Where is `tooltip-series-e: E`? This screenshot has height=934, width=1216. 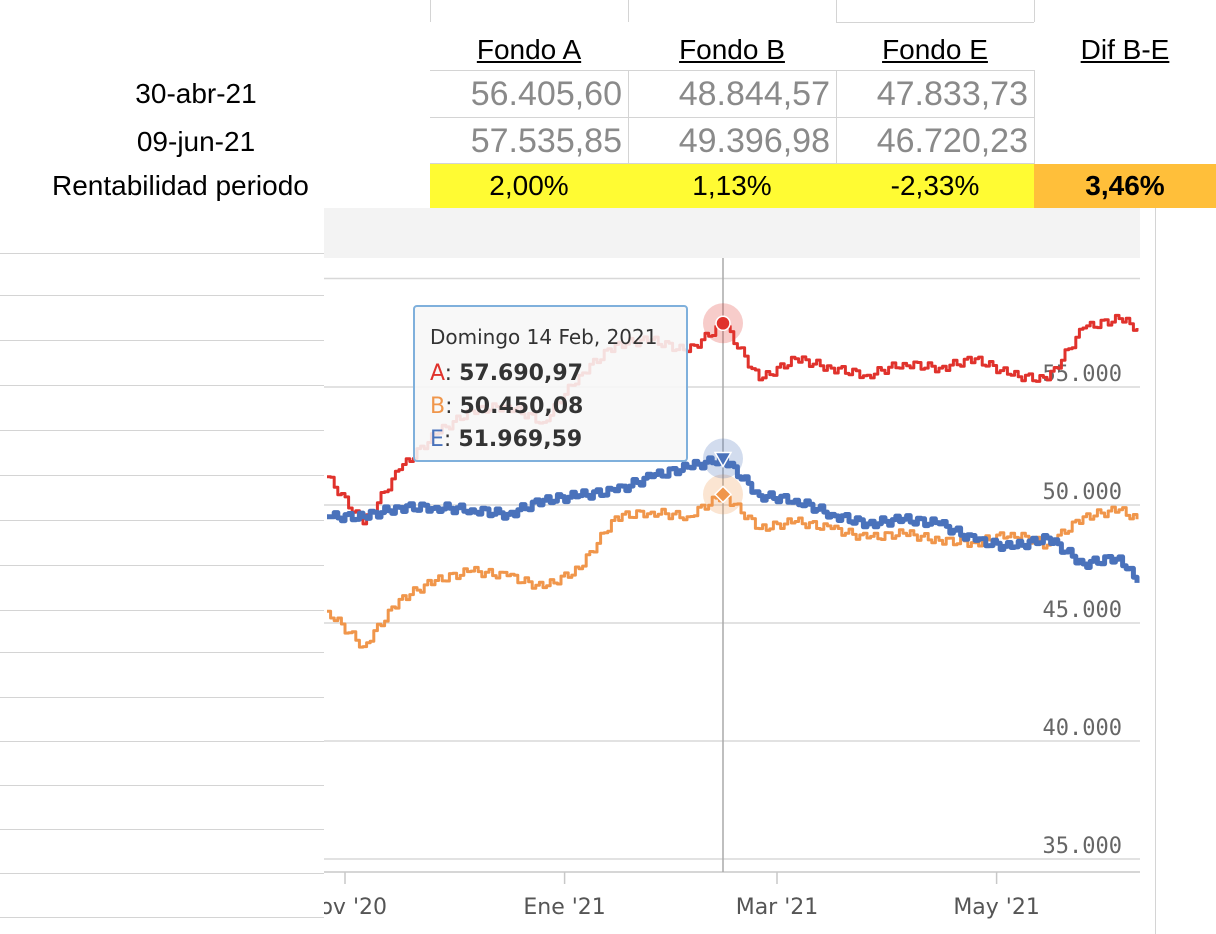
tooltip-series-e: E is located at coordinates (437, 439).